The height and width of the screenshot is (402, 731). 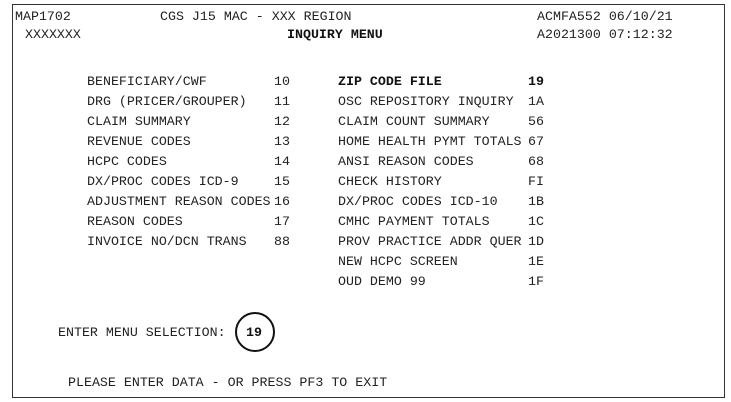 What do you see at coordinates (228, 382) in the screenshot?
I see `footer-message: PLEASE ENTER DATA - OR PRESS PF3 TO EXIT` at bounding box center [228, 382].